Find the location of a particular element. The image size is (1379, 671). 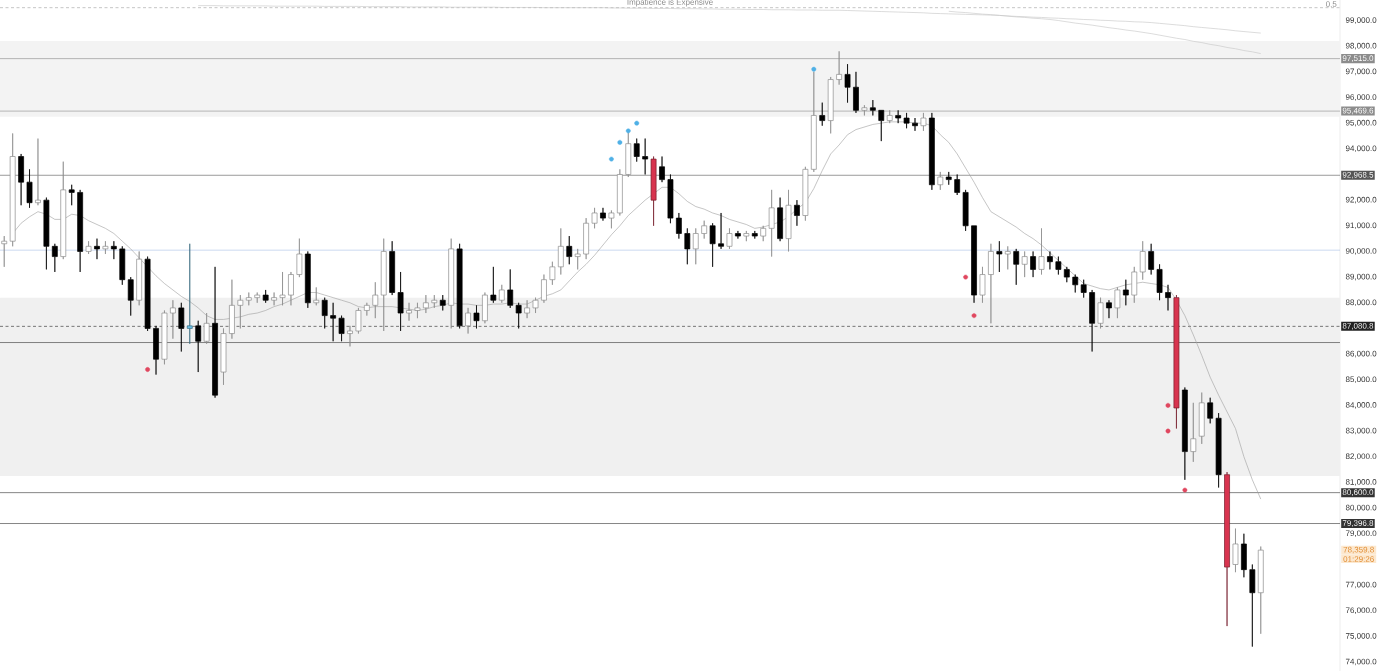

y-tick-label: 85,000.0 is located at coordinates (1361, 380).